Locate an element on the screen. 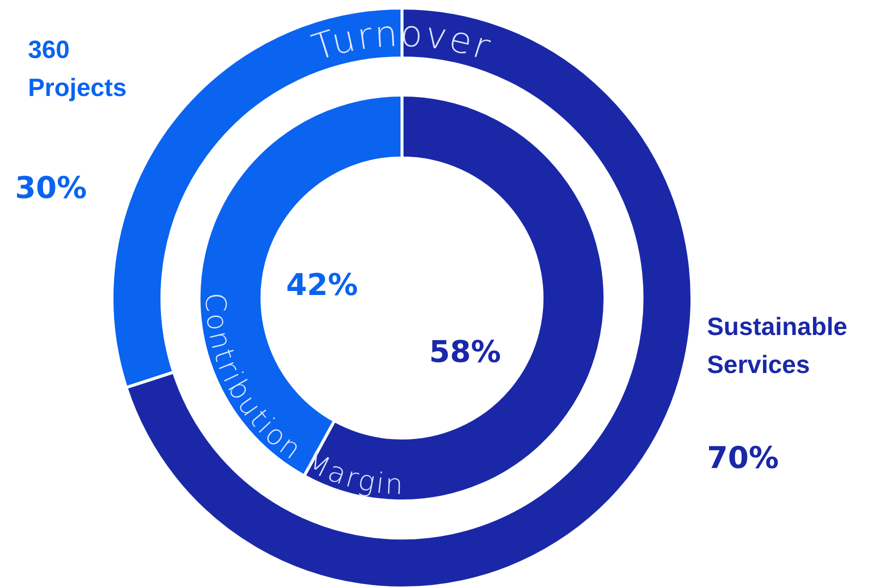 The height and width of the screenshot is (588, 877). slice-label: 360 Projects is located at coordinates (77, 69).